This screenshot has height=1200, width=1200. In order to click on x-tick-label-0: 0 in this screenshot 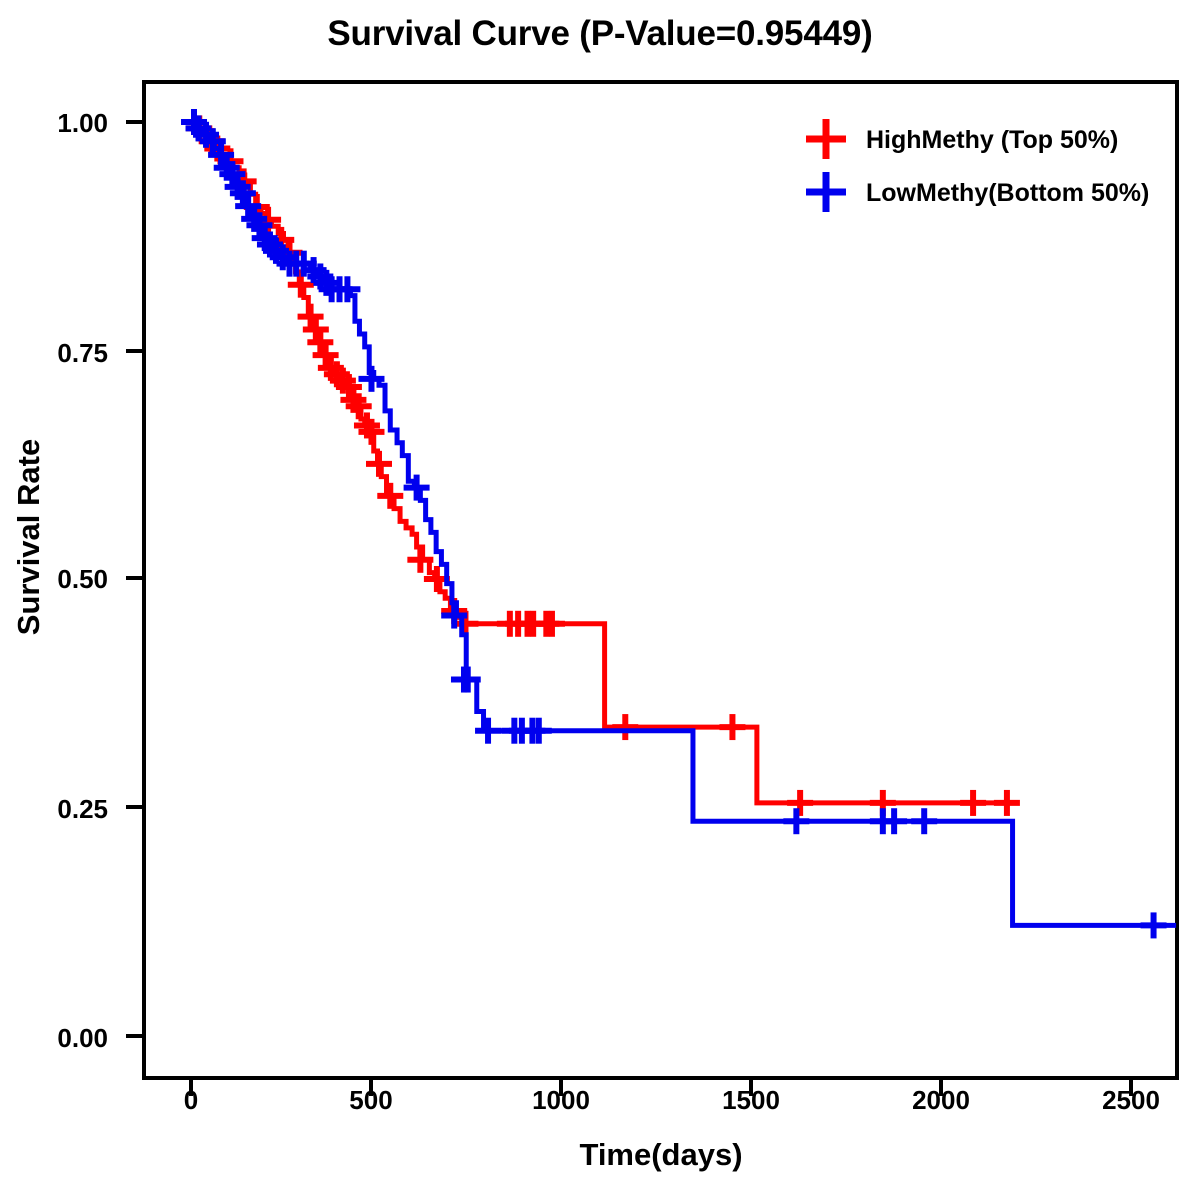, I will do `click(191, 1100)`.